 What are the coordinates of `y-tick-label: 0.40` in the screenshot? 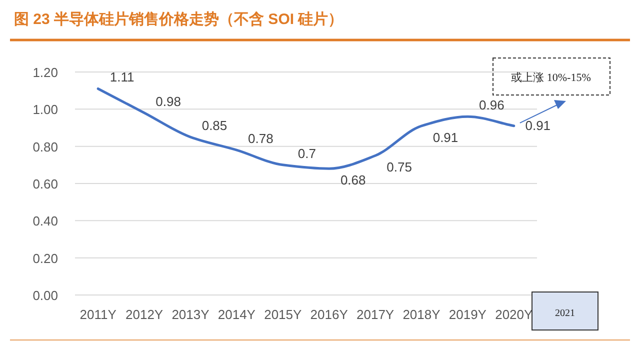 It's located at (45, 221).